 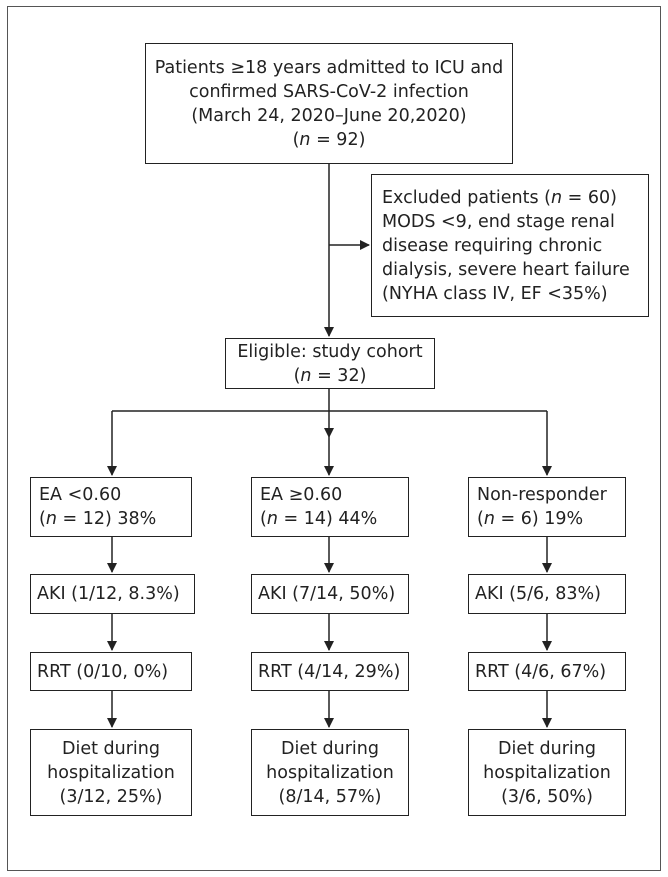 What do you see at coordinates (499, 197) in the screenshot?
I see `excluded-line-1: Excluded patients (n = 60)` at bounding box center [499, 197].